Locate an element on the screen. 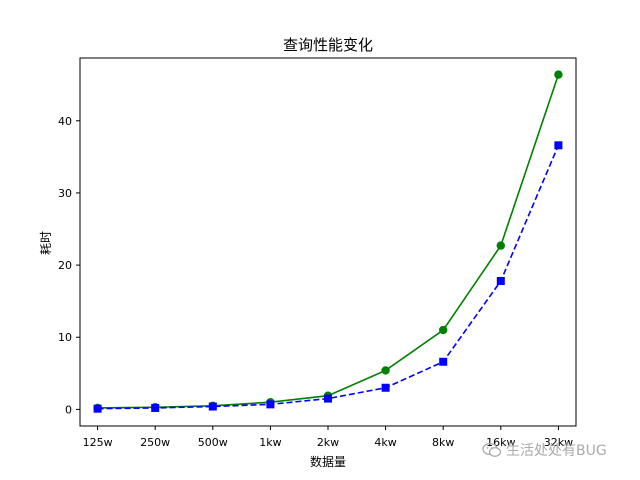 The height and width of the screenshot is (480, 640). y-tick-label: 40 is located at coordinates (65, 121).